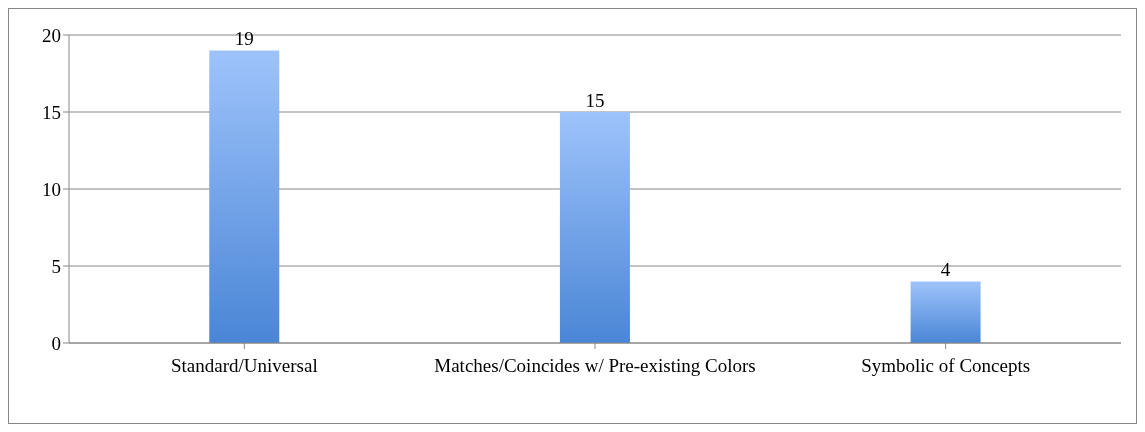 Image resolution: width=1145 pixels, height=432 pixels. What do you see at coordinates (244, 39) in the screenshot?
I see `data-label: 19` at bounding box center [244, 39].